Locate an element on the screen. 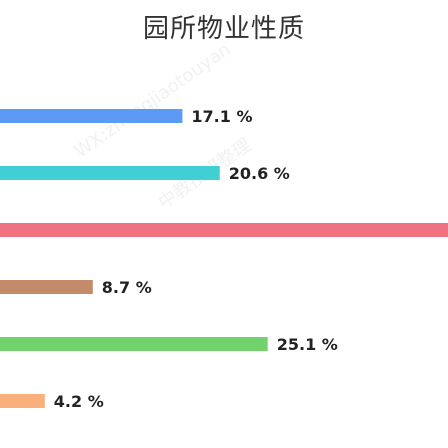  bar-value-label-5: 4.2 % is located at coordinates (79, 401).